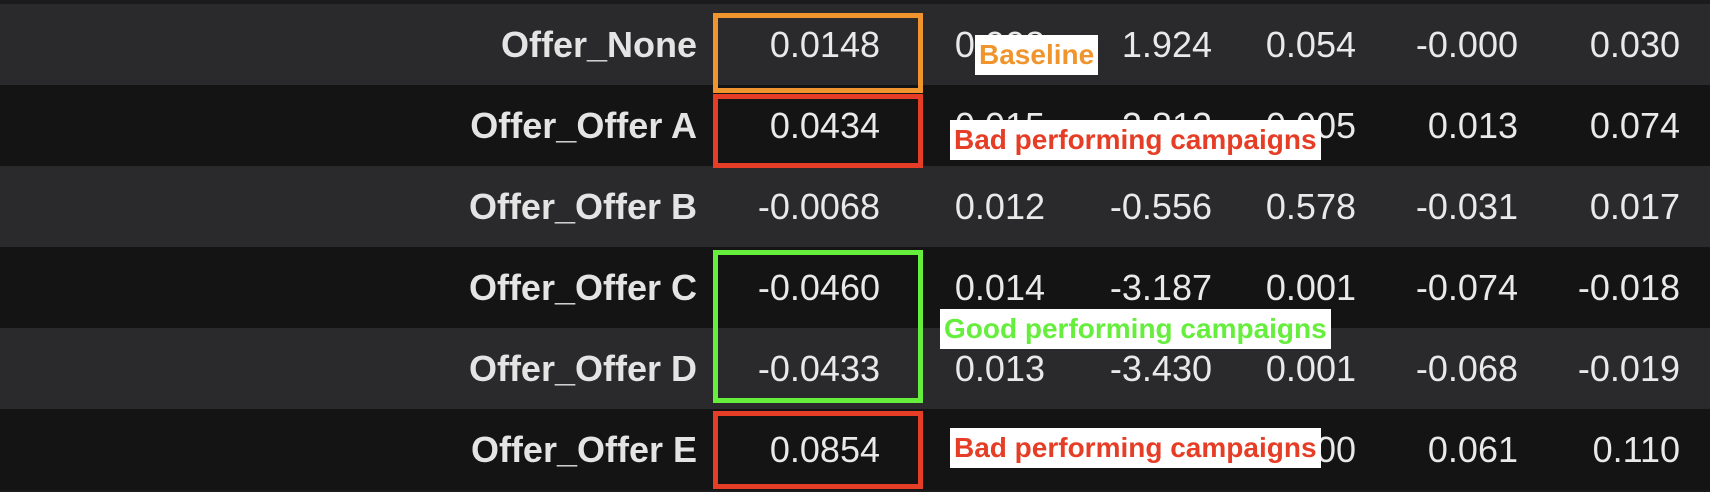 This screenshot has height=492, width=1710. I want to click on std-err-cell: 0.013, so click(999, 368).